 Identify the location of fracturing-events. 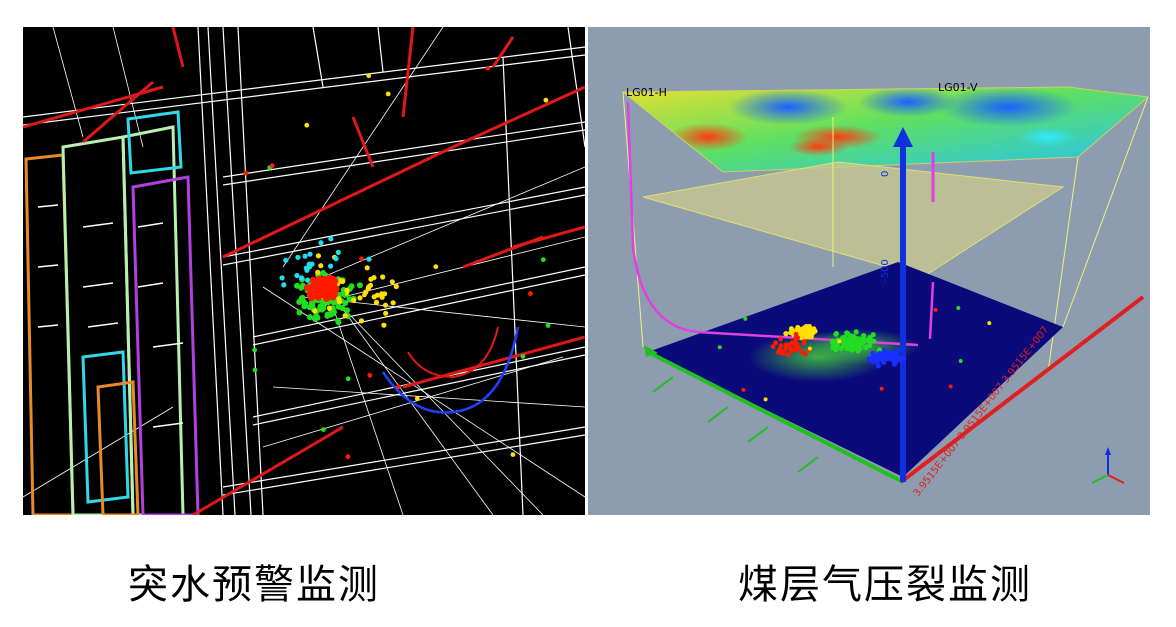
(854, 354).